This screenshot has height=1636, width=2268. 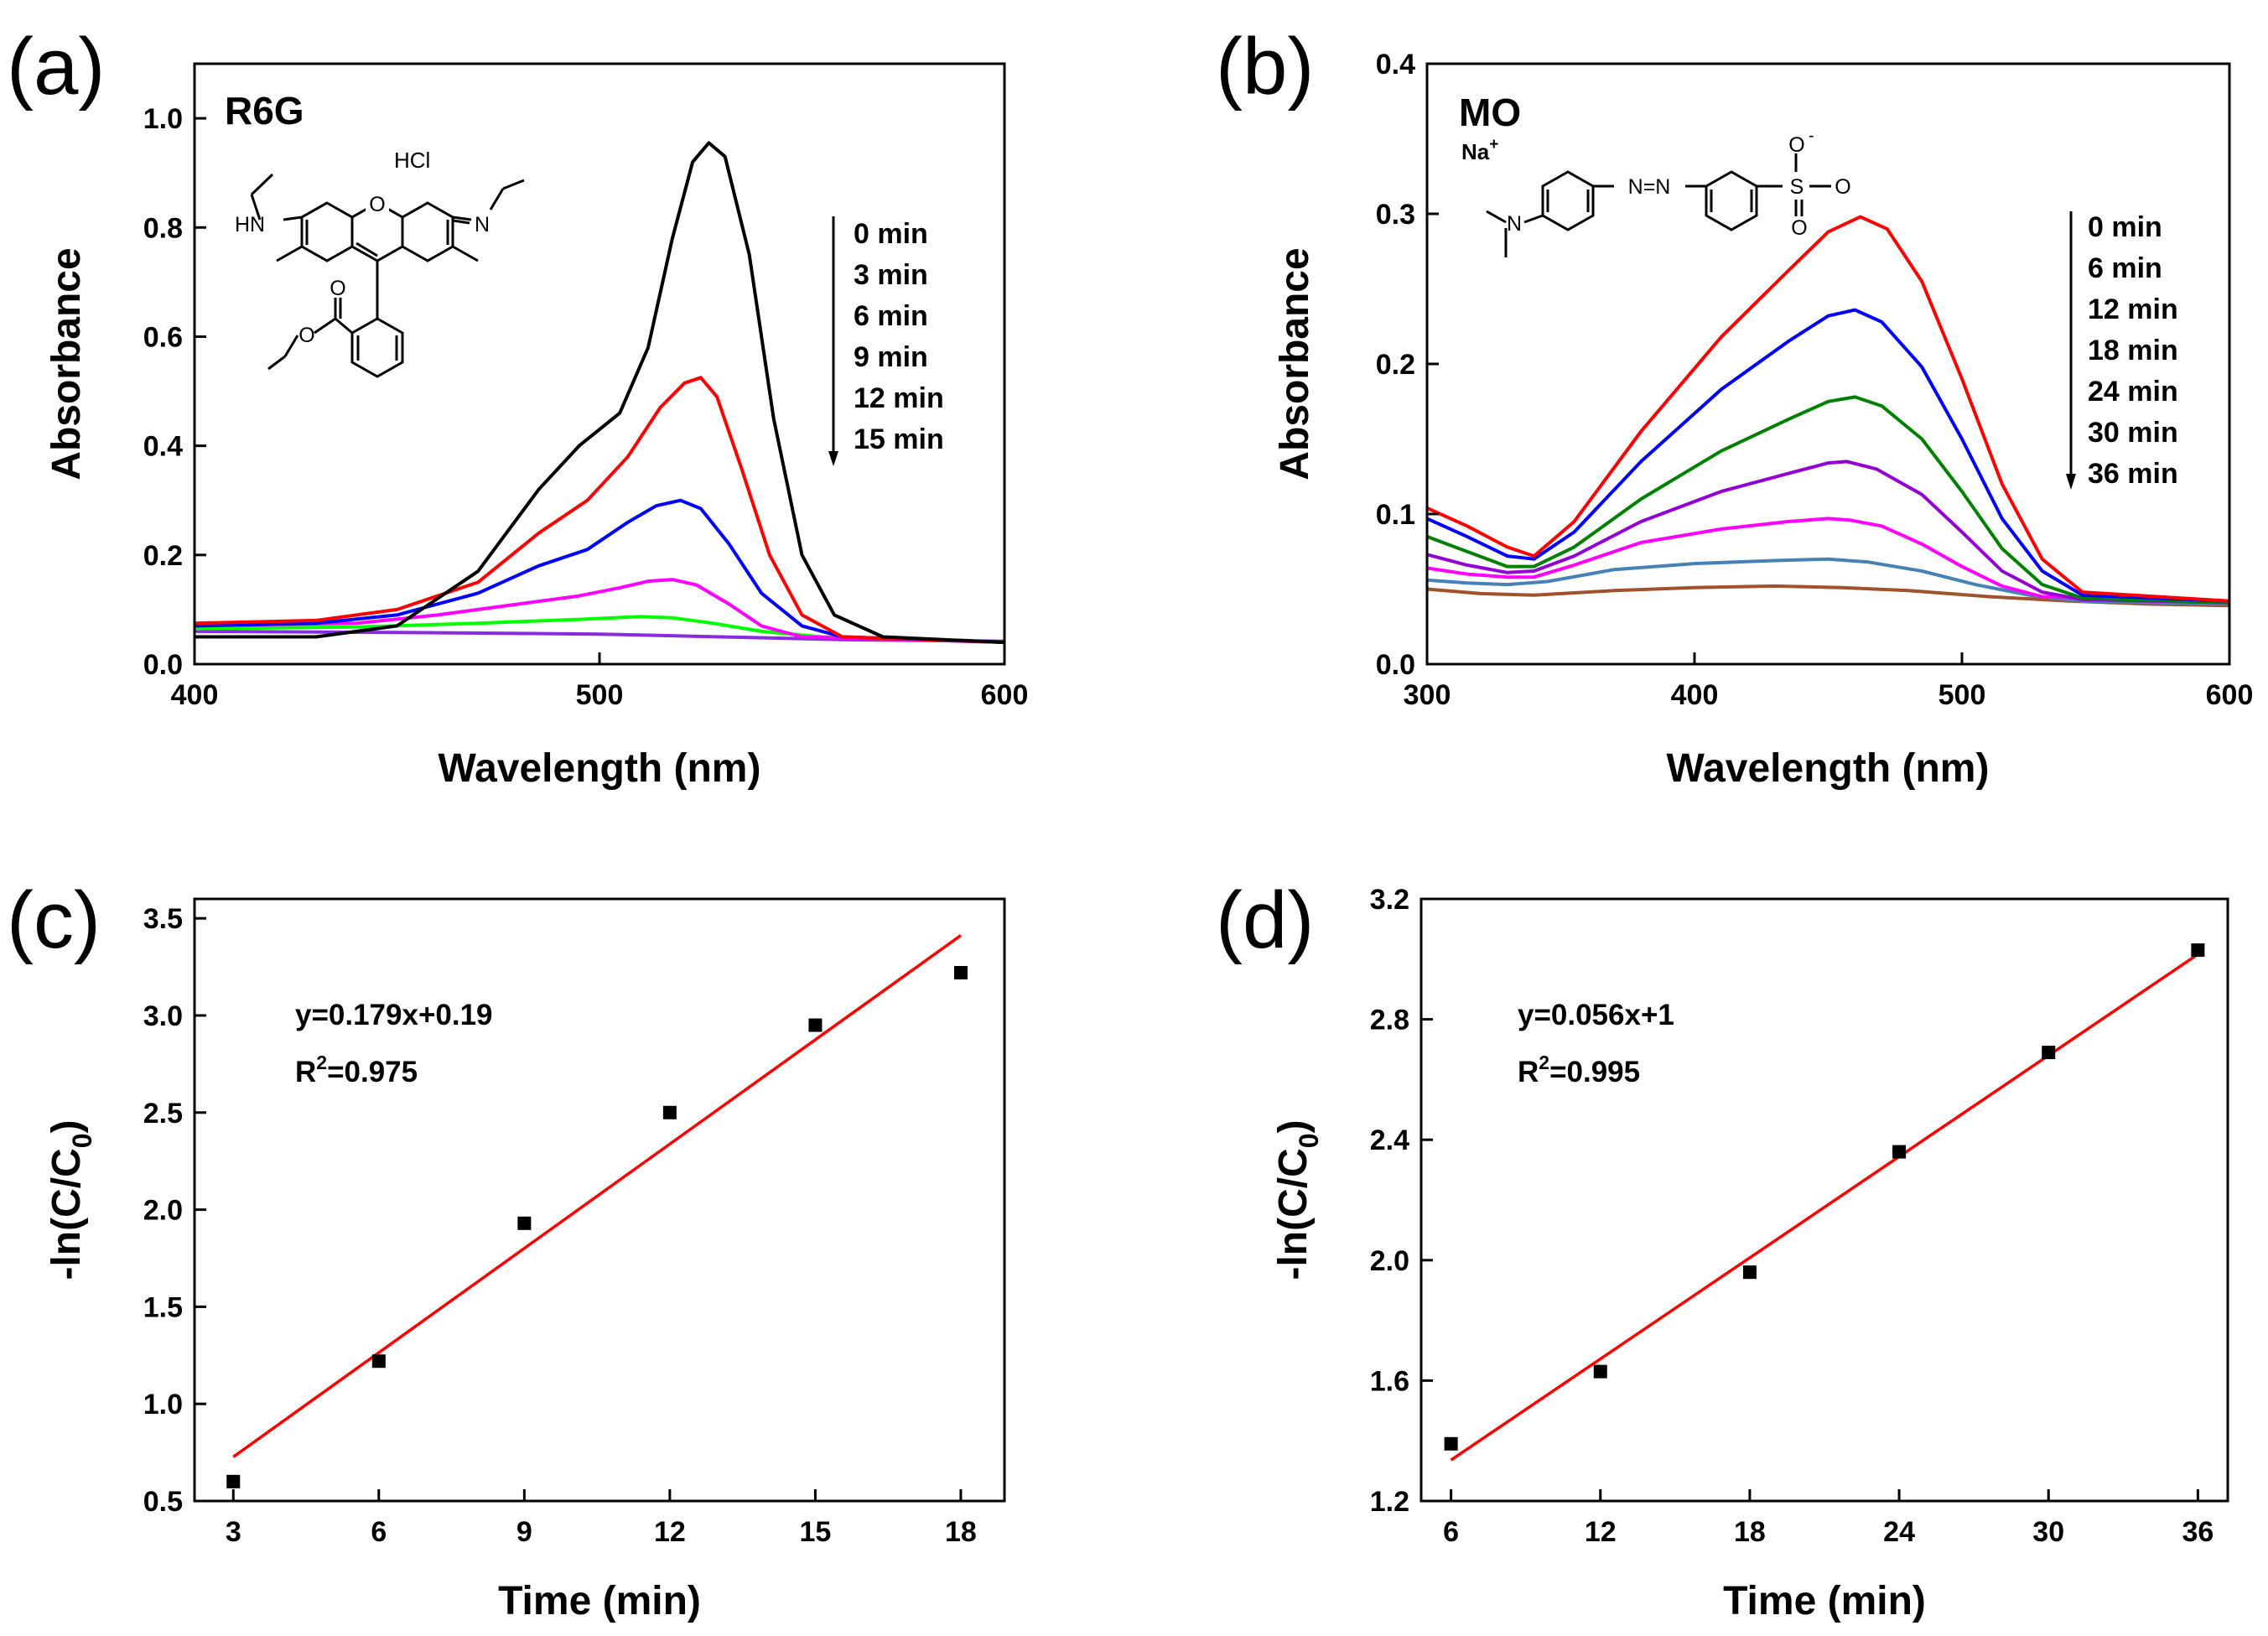 I want to click on panel-d-y-label: -ln(C/C0), so click(x=1297, y=1199).